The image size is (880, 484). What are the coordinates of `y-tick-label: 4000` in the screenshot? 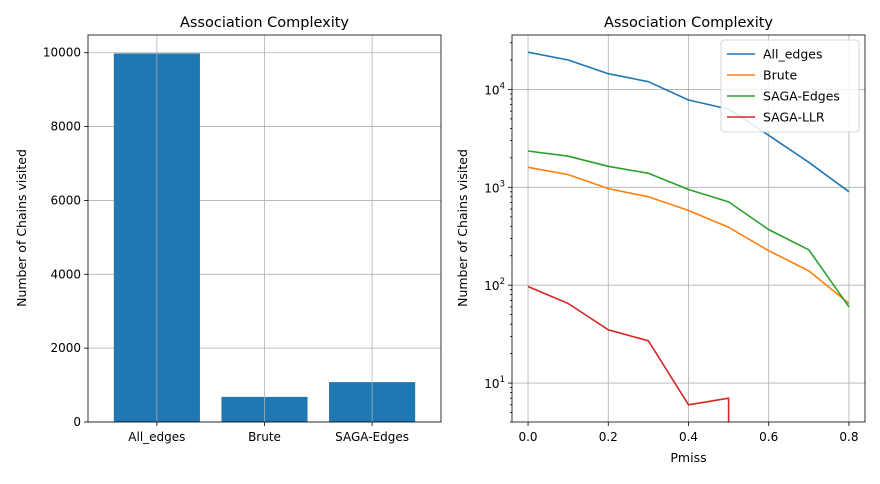 It's located at (65, 274).